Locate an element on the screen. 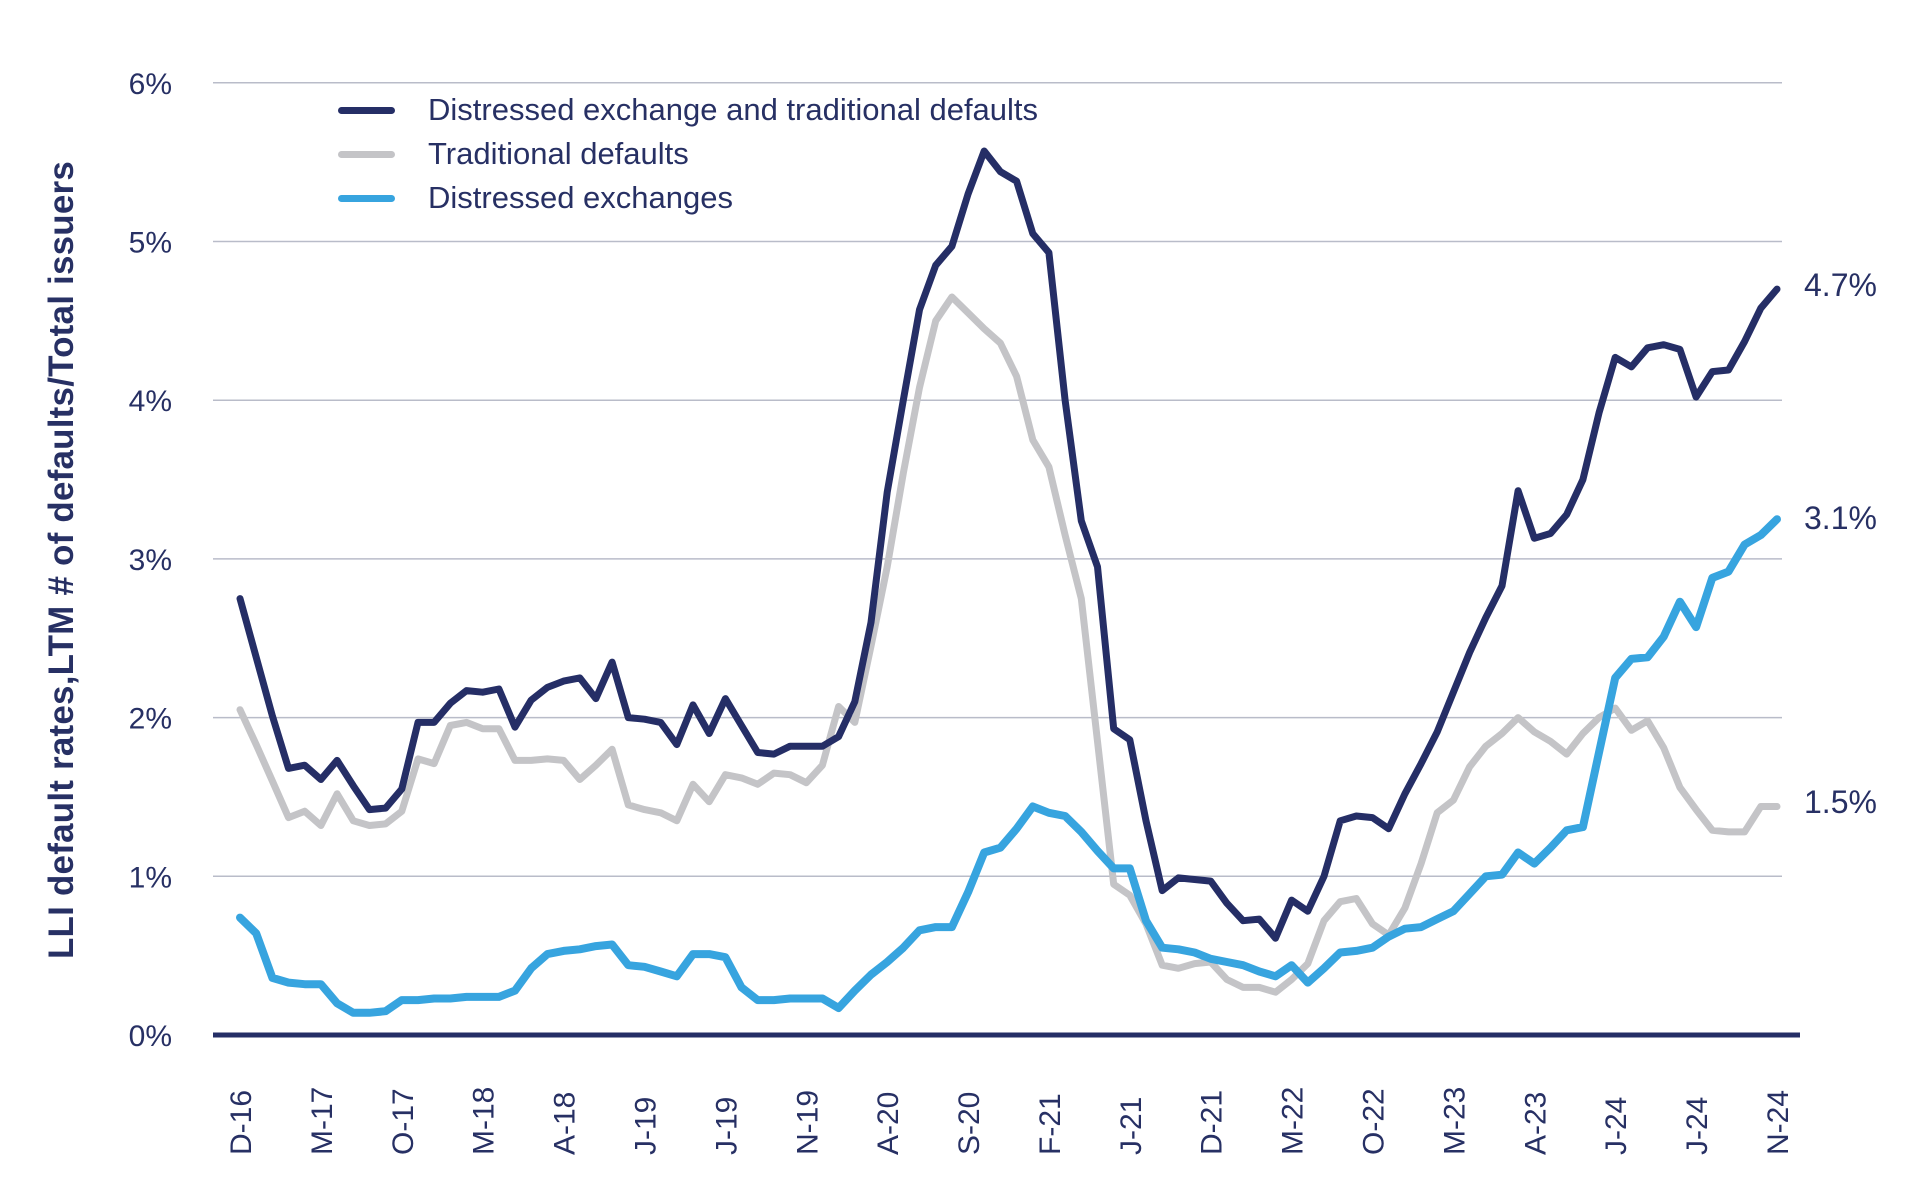 This screenshot has width=1920, height=1199. y-tick-label: 4% is located at coordinates (150, 401).